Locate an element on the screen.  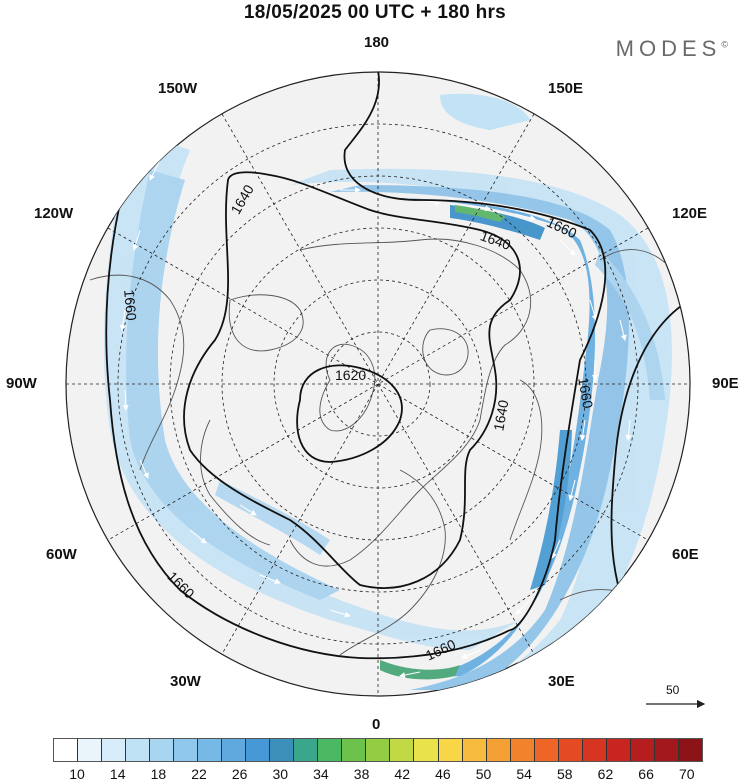
colorbar-tick-label: 66 is located at coordinates (646, 774).